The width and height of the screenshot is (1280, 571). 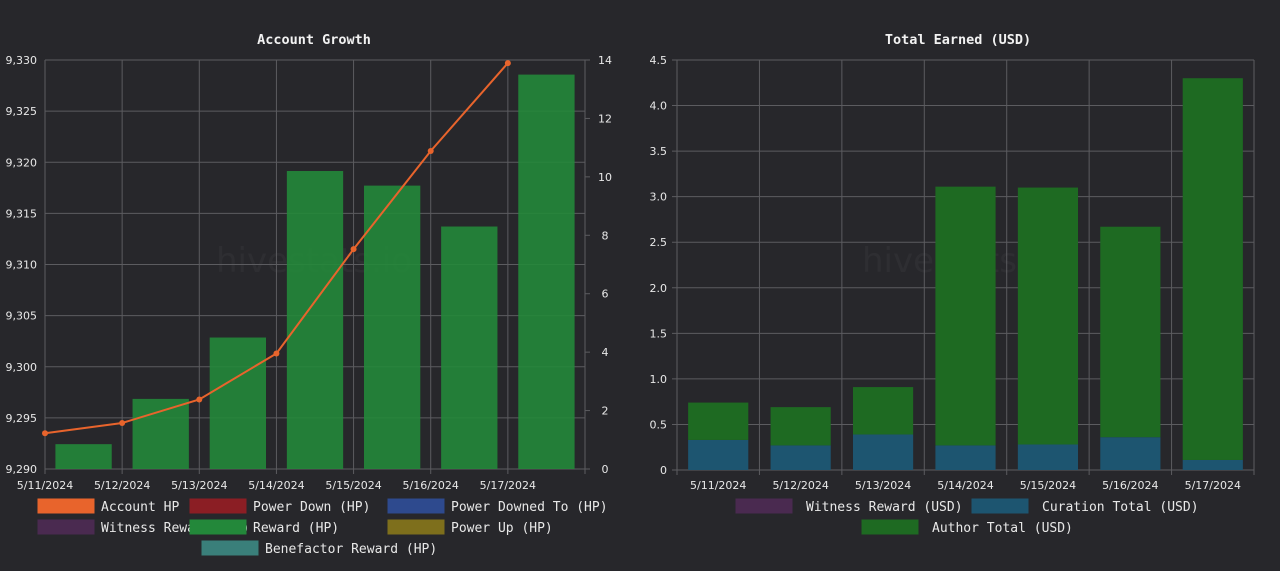 What do you see at coordinates (605, 118) in the screenshot?
I see `right-y-tick-label: 12` at bounding box center [605, 118].